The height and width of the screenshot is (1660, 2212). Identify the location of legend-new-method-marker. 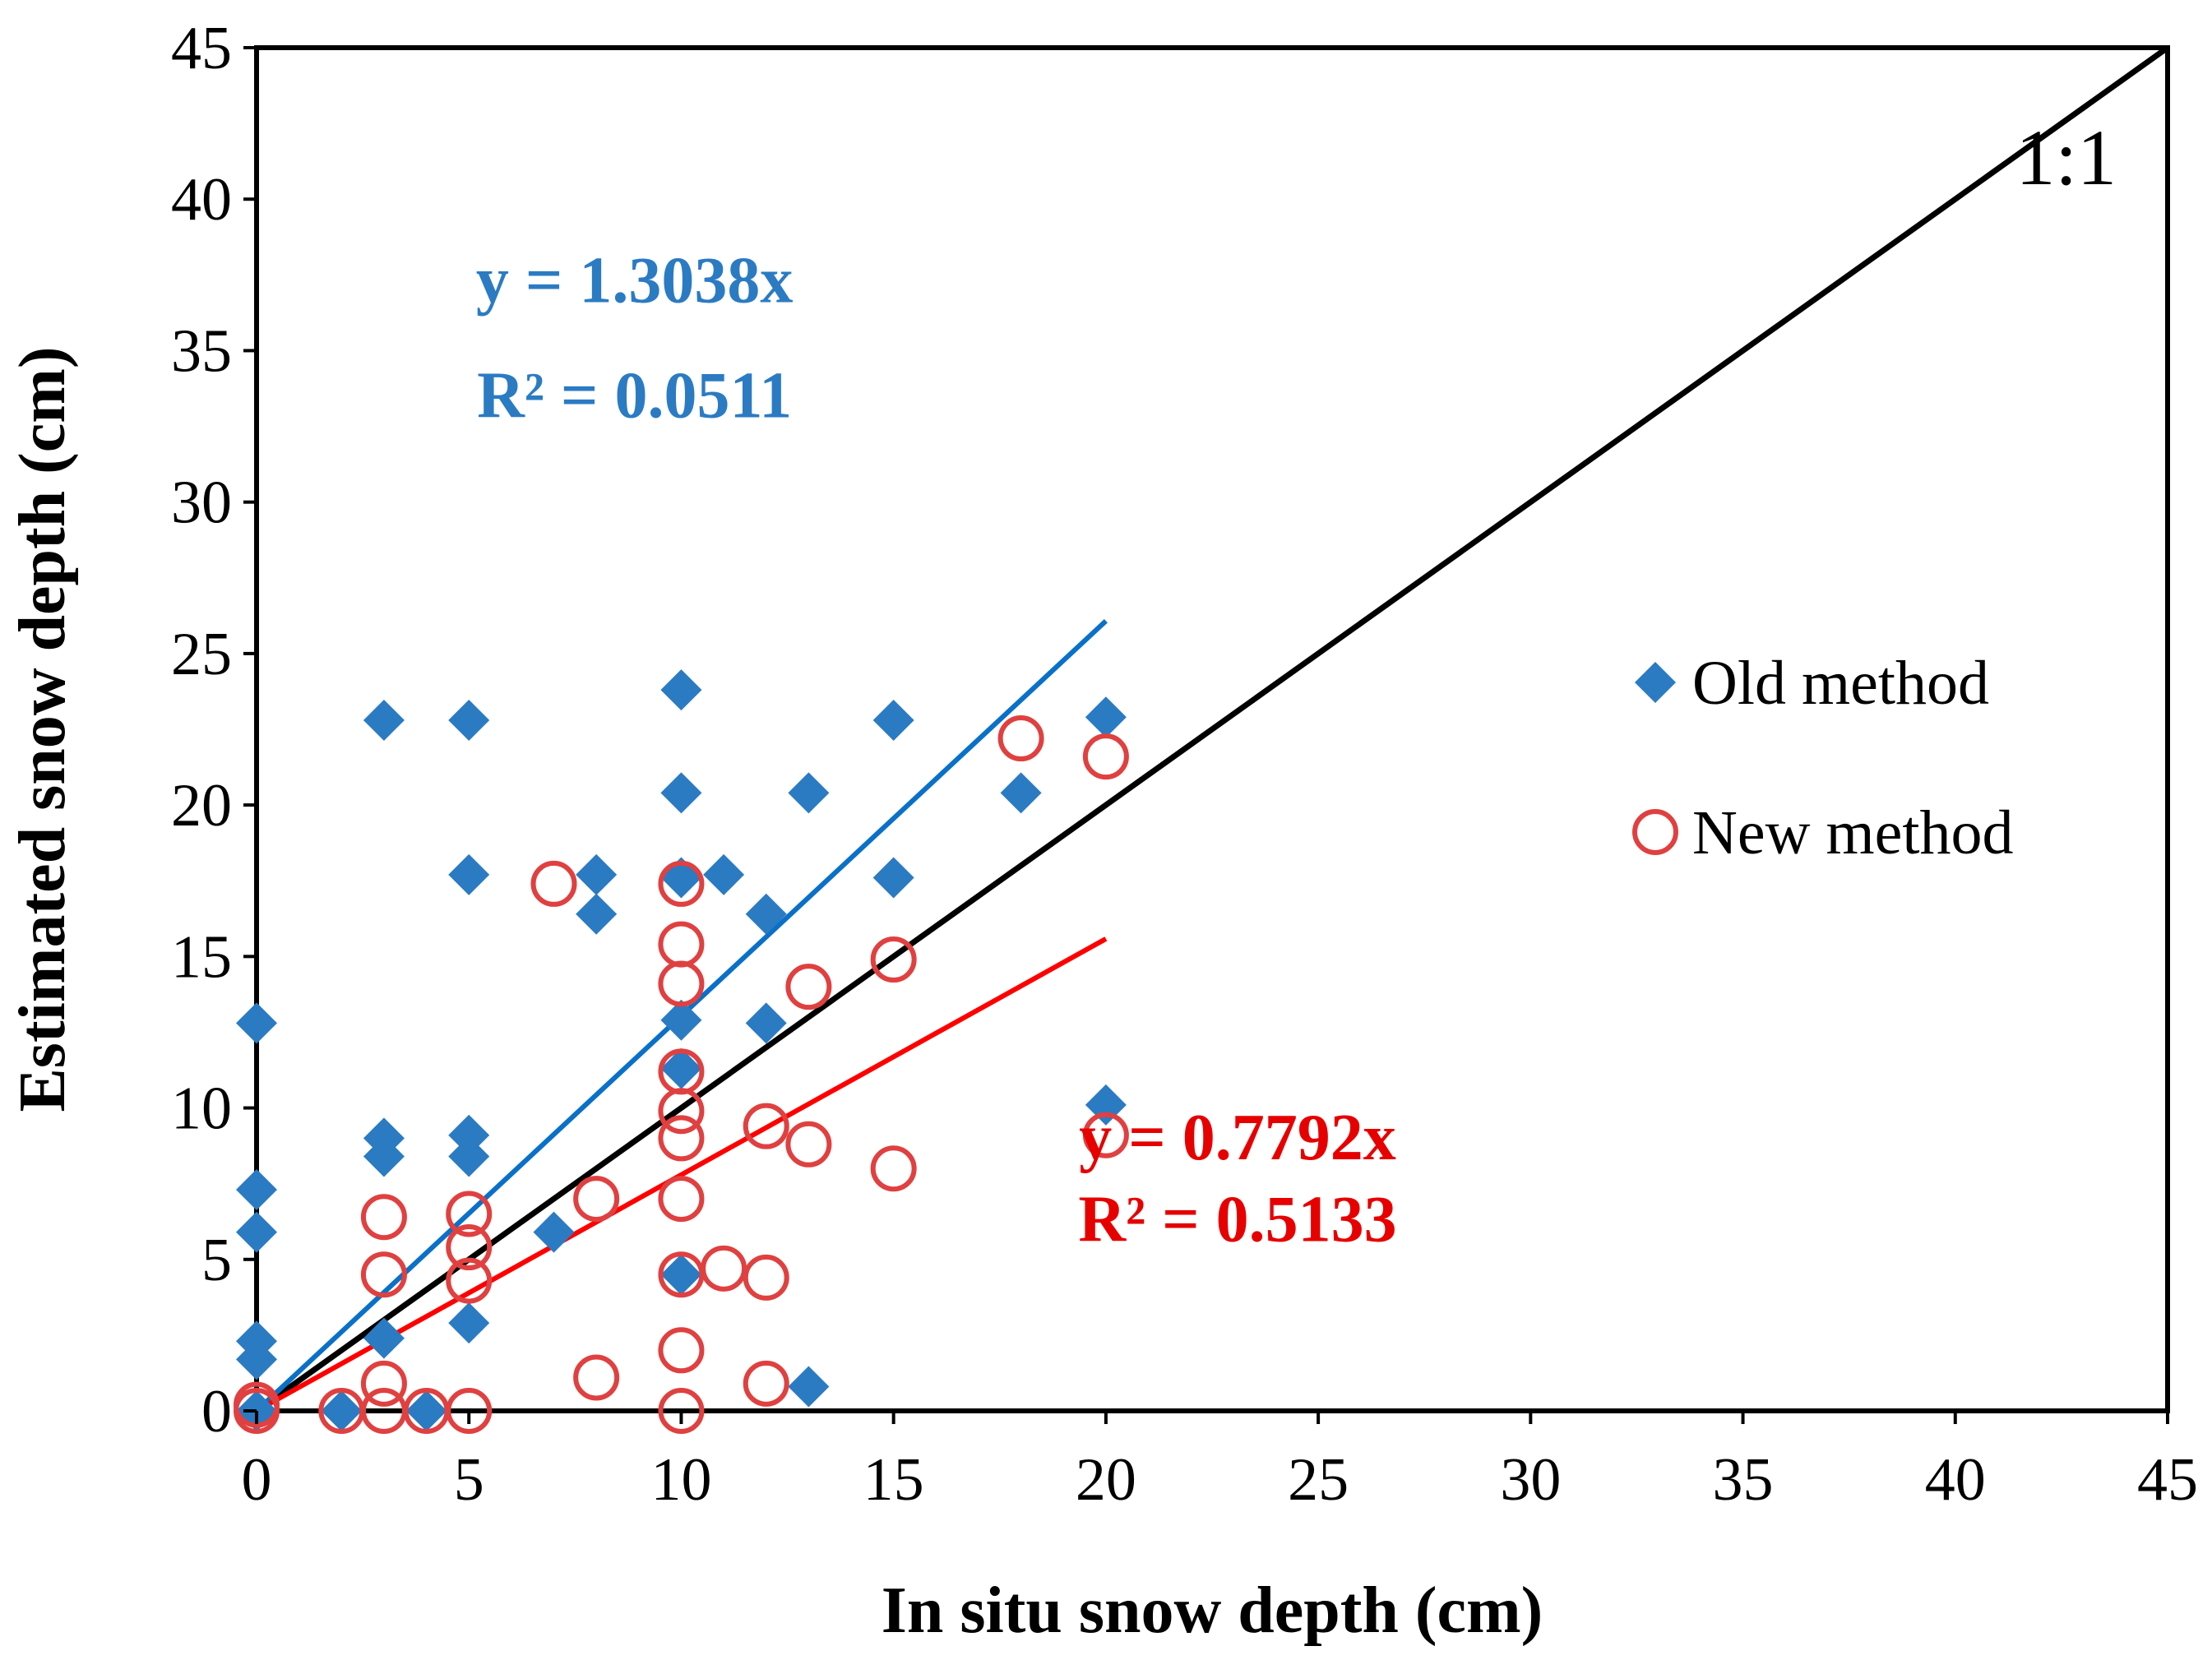
(1655, 832).